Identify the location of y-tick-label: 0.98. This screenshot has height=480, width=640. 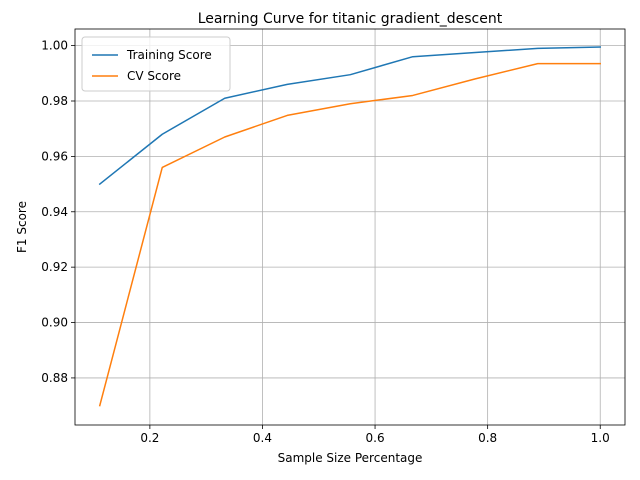
(54, 101).